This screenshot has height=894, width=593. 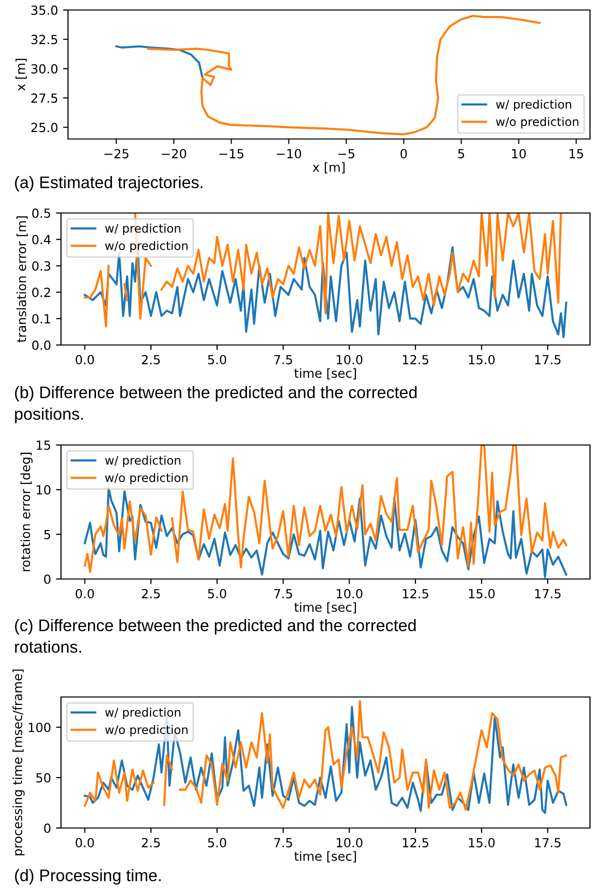 I want to click on text: (a) Estimated trajectories., so click(x=108, y=184).